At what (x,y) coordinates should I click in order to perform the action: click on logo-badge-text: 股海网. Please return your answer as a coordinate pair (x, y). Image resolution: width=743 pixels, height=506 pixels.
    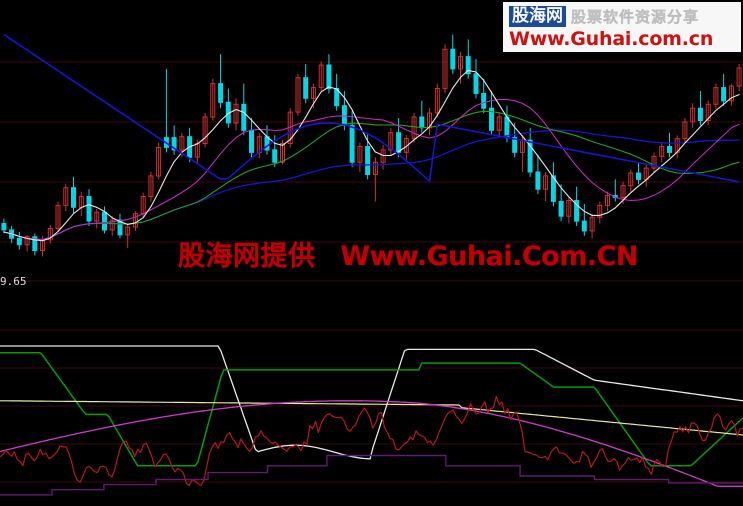
    Looking at the image, I should click on (537, 16).